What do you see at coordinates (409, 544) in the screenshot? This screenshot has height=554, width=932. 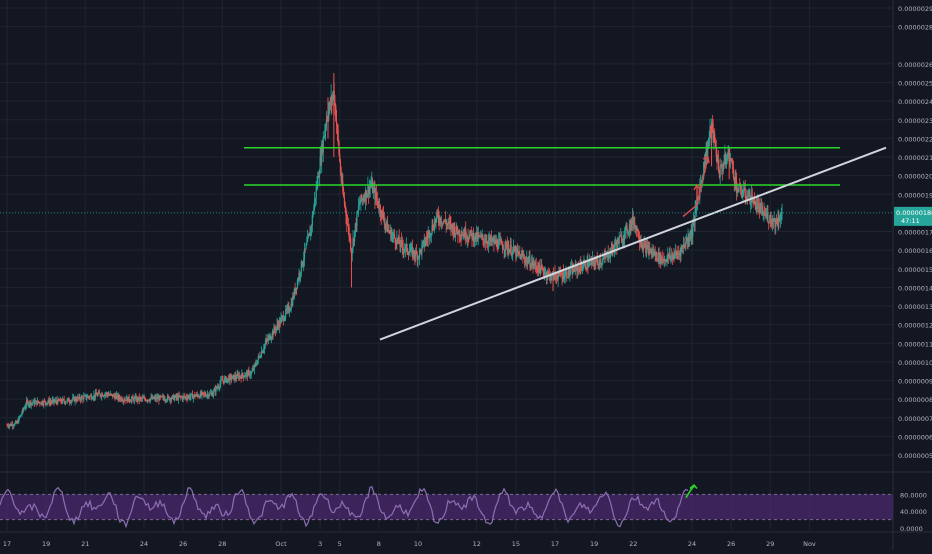 I see `time-axis: 17 19 21 24 26 28 Oct 3 5 8 10 12 15 17 19 22 24 26 29 Nov` at bounding box center [409, 544].